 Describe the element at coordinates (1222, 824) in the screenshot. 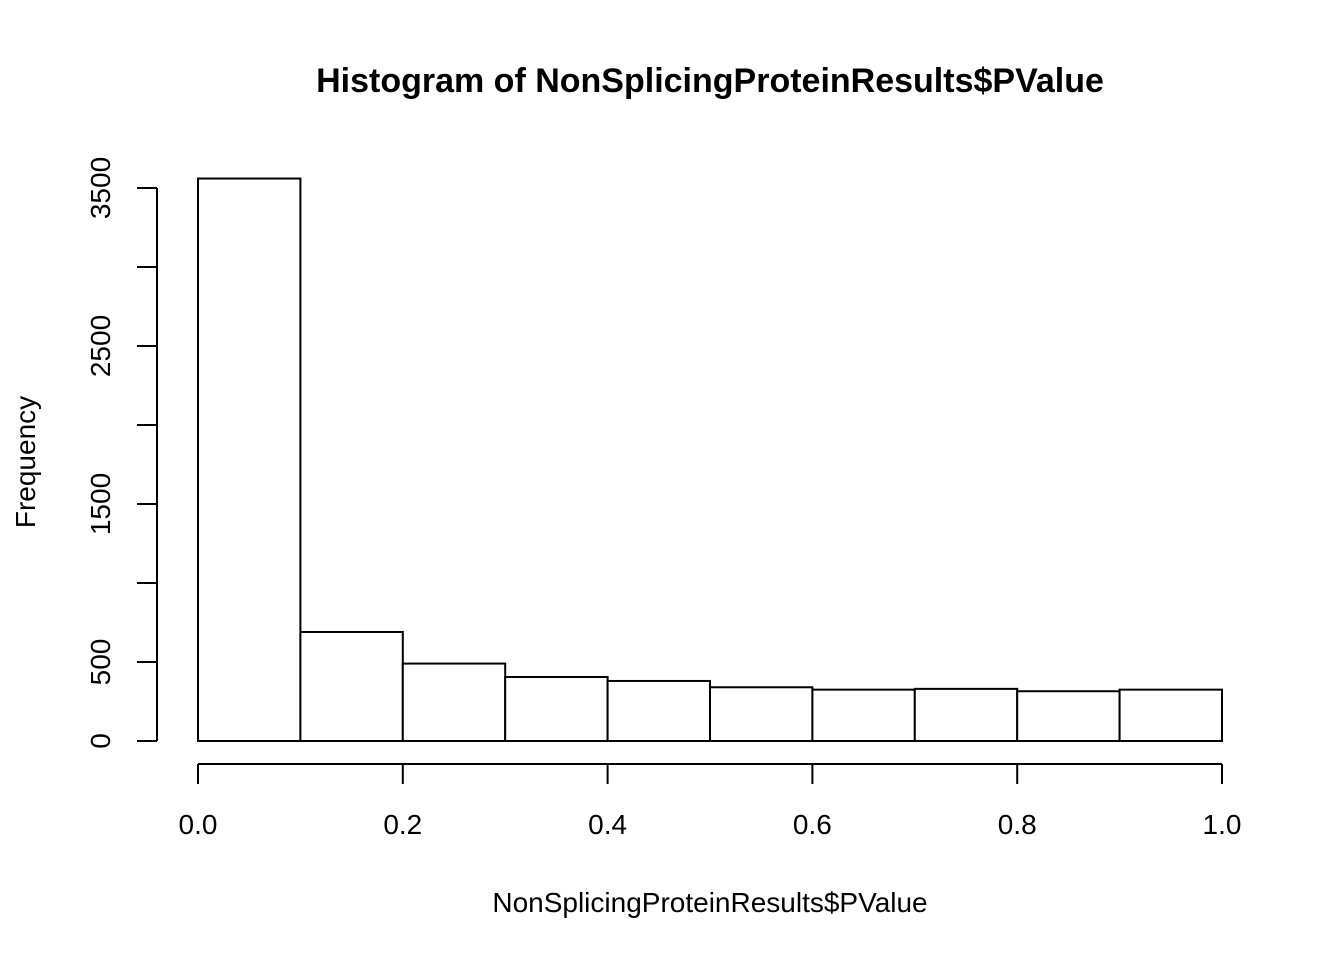

I see `x-tick-label: 1.0` at that location.